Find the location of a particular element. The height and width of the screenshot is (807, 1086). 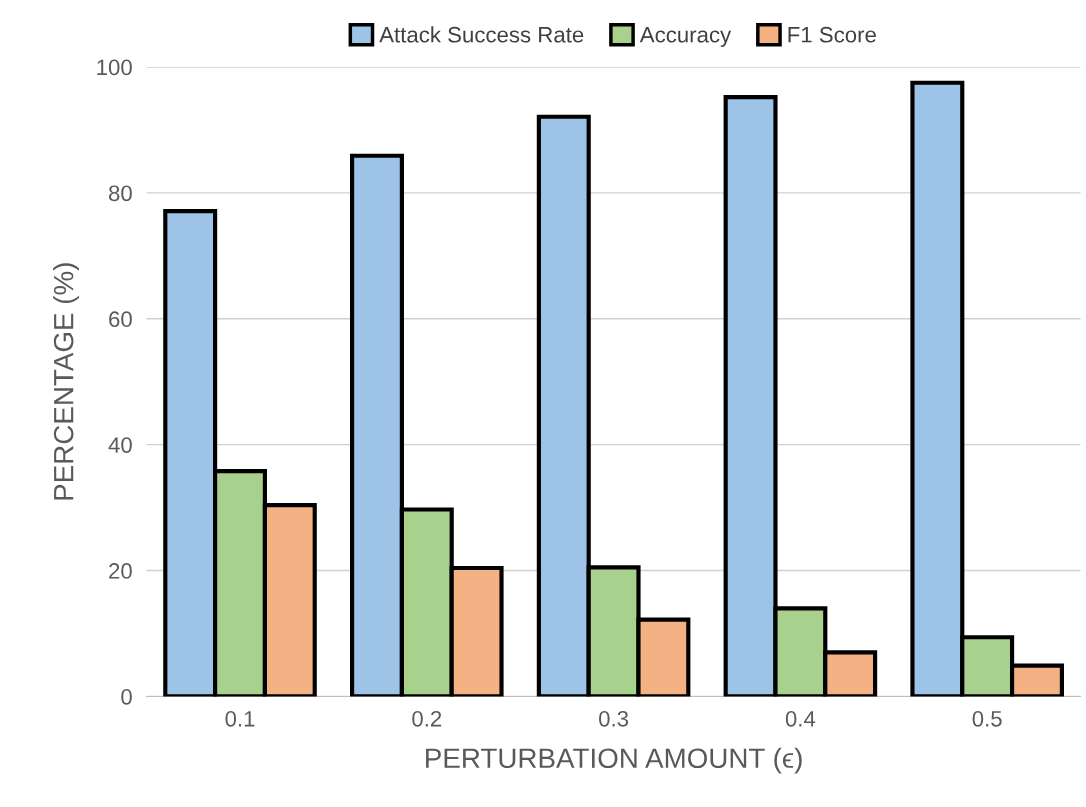

x-axis-title: PERTURBATION AMOUNT (ϵ) is located at coordinates (614, 760).